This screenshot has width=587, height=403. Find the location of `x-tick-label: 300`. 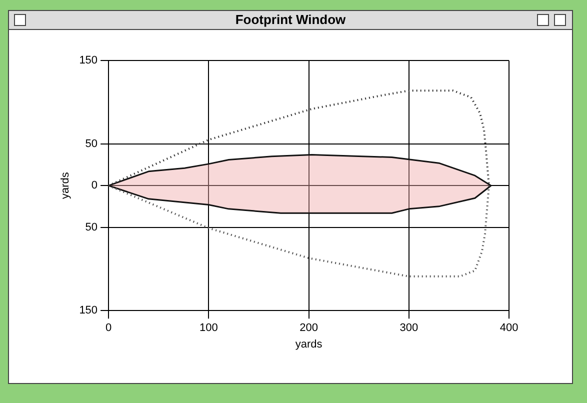

x-tick-label: 300 is located at coordinates (409, 328).